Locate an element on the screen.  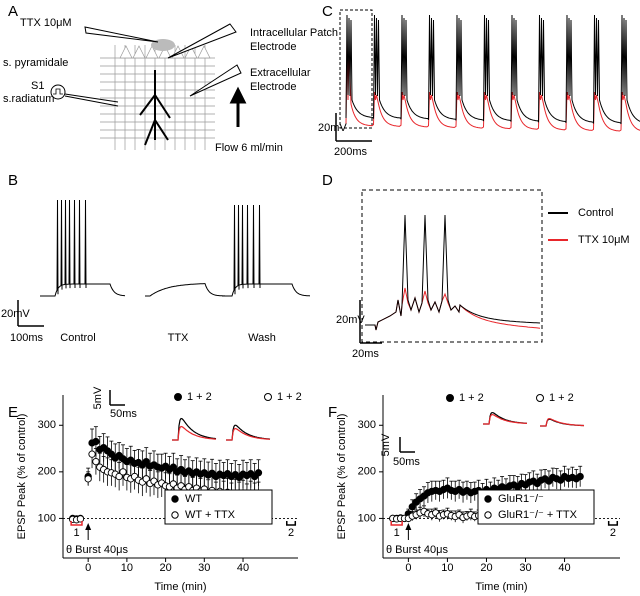
patch-pipette is located at coordinates (202, 41).